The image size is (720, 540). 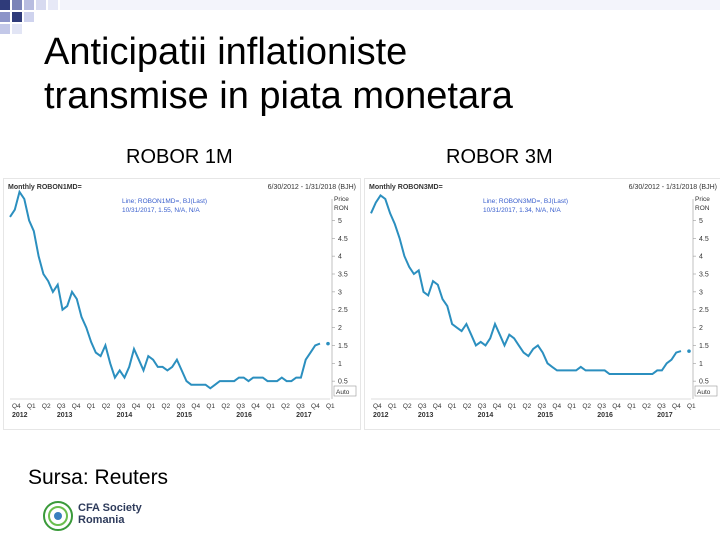 What do you see at coordinates (164, 201) in the screenshot?
I see `legend-line1: Line; ROBON1MD=, BJ(Last)` at bounding box center [164, 201].